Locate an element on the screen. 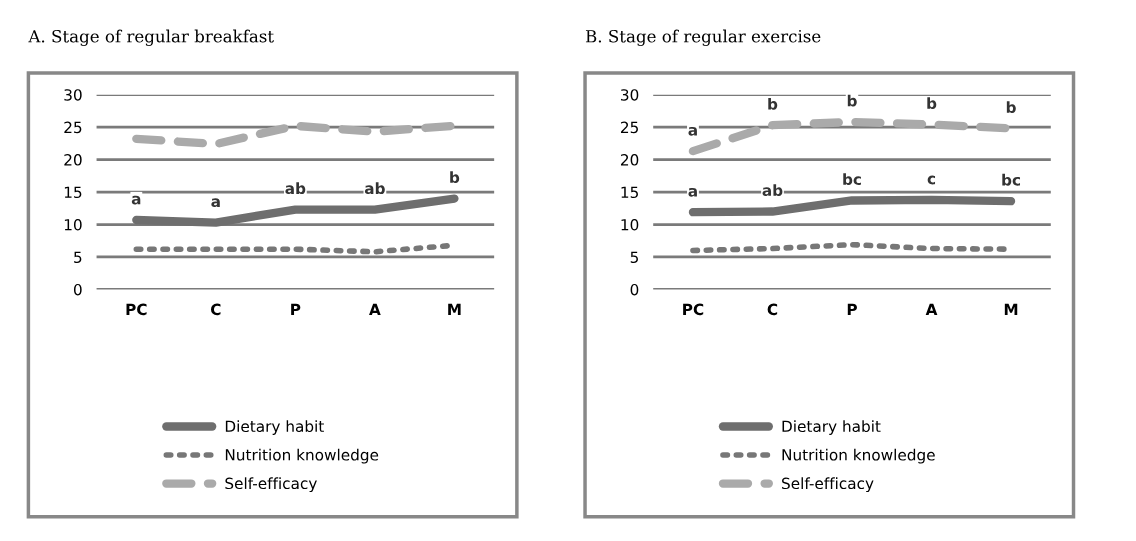  chart-title: A. Stage of regular breakfast is located at coordinates (151, 37).